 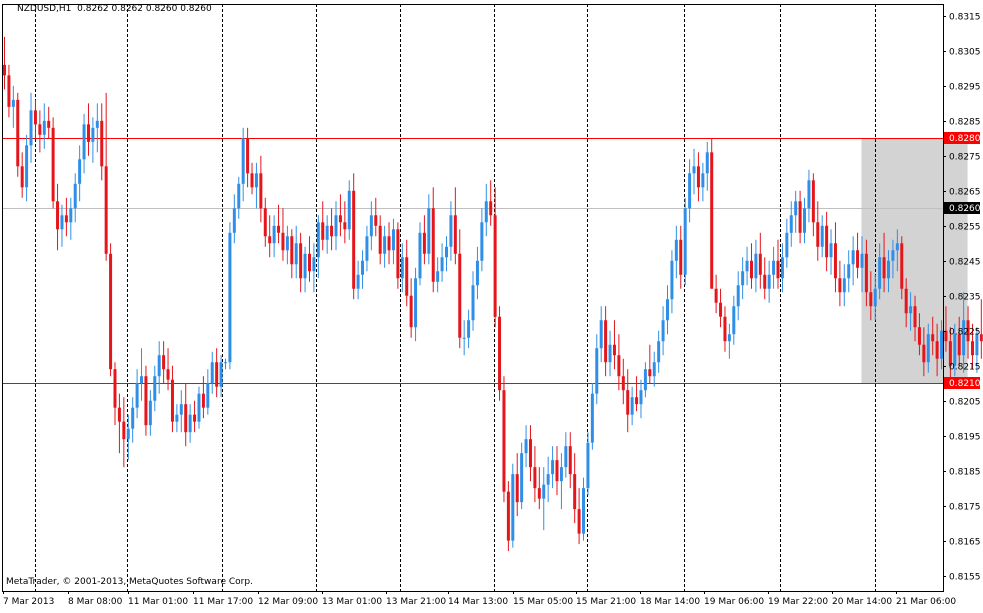 I want to click on y-tick-label: 0.8295, so click(x=965, y=88).